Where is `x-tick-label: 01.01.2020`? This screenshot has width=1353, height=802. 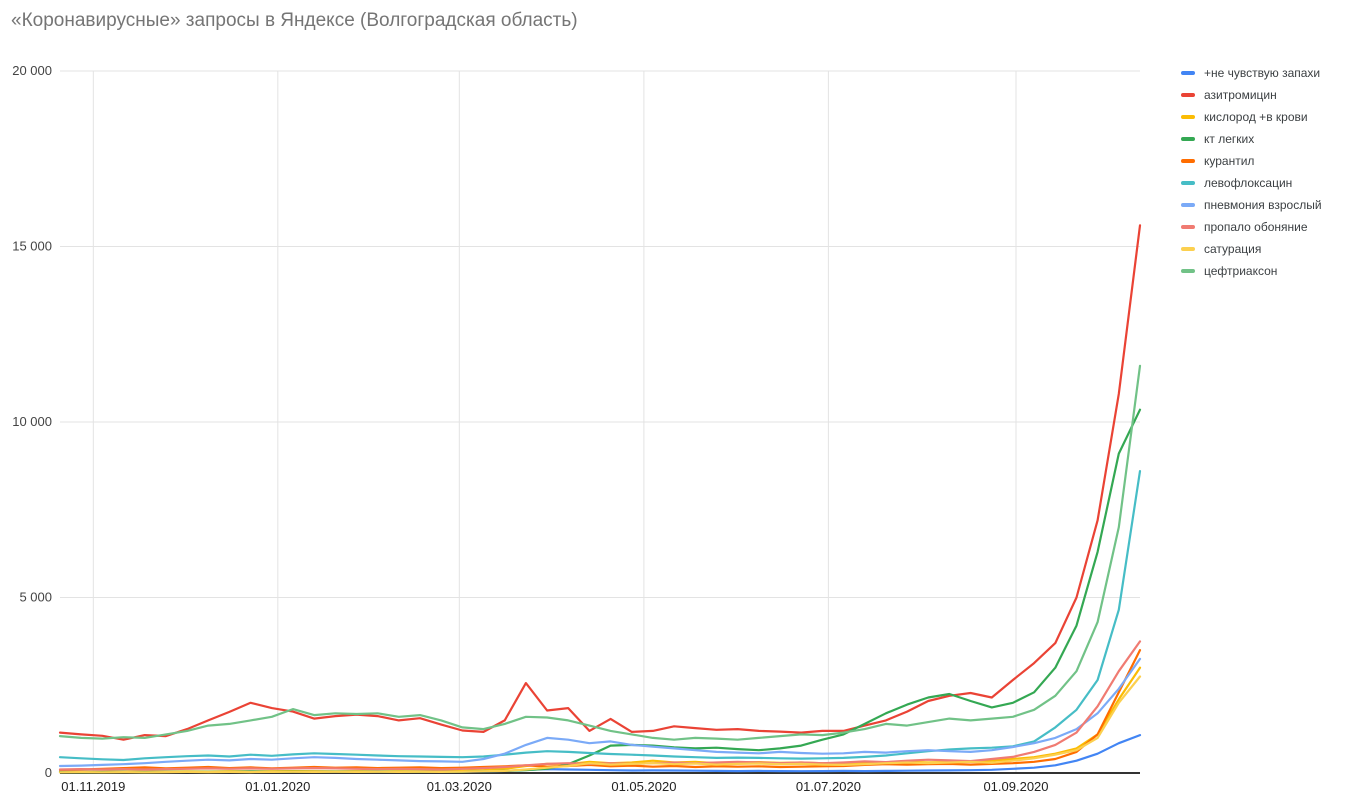
x-tick-label: 01.01.2020 is located at coordinates (277, 786).